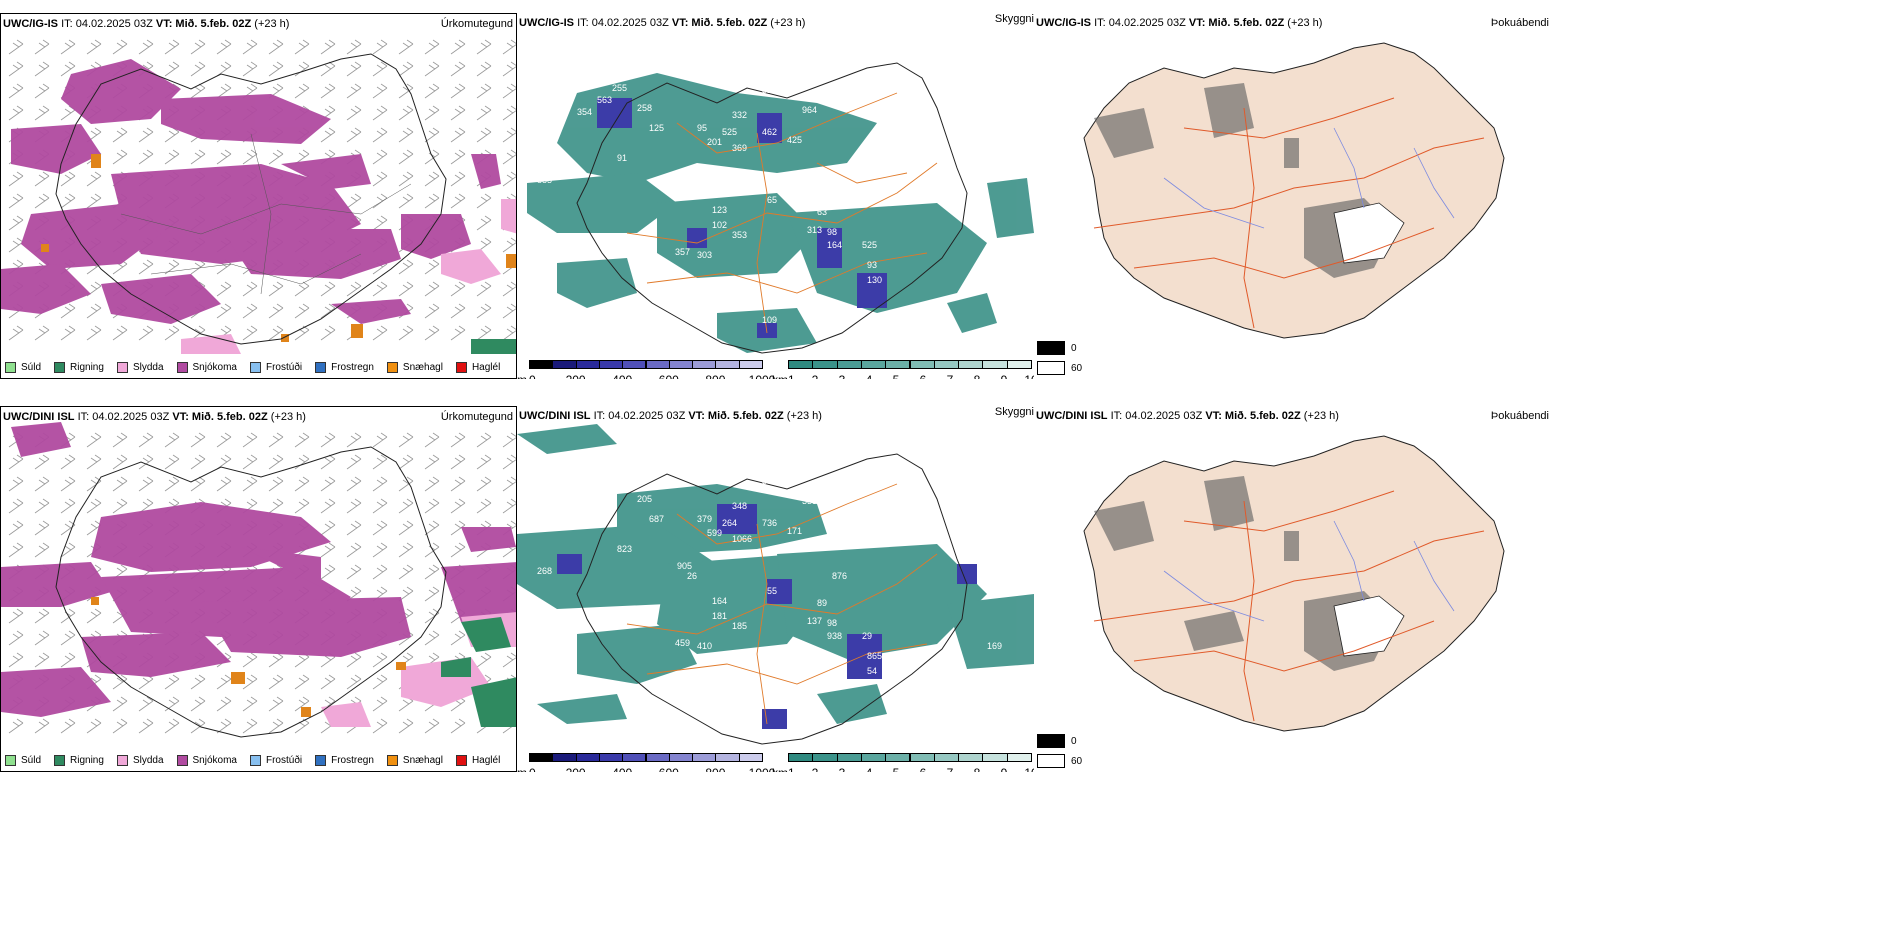  I want to click on road-network, so click(782, 213).